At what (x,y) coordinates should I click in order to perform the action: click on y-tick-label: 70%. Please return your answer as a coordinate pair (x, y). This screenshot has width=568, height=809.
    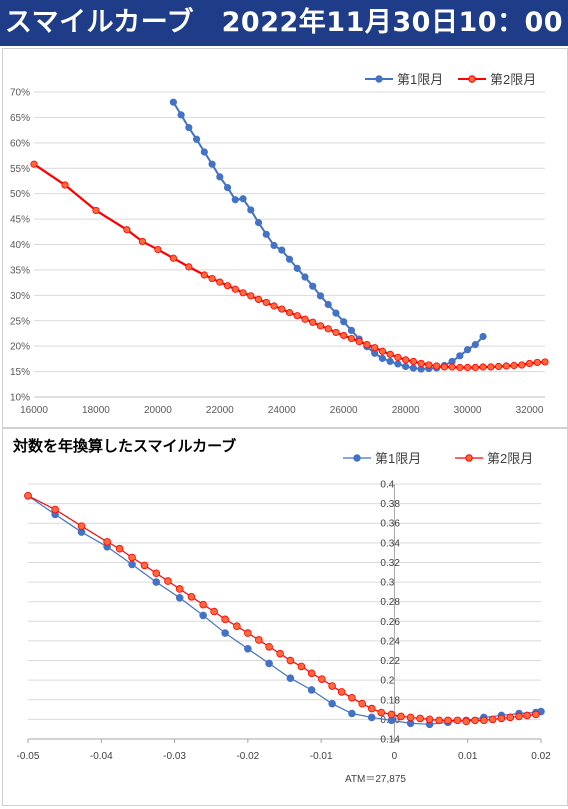
    Looking at the image, I should click on (20, 93).